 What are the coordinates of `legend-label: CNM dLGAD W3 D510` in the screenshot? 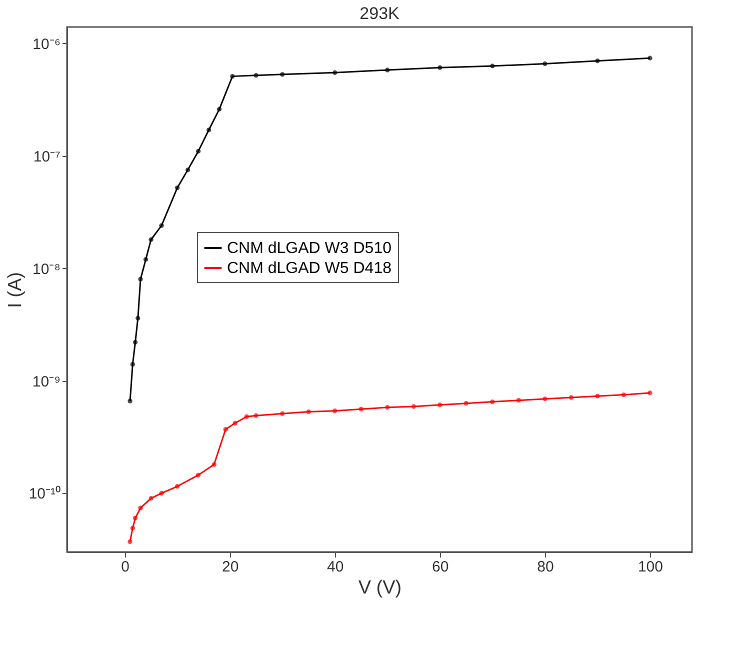 It's located at (309, 248).